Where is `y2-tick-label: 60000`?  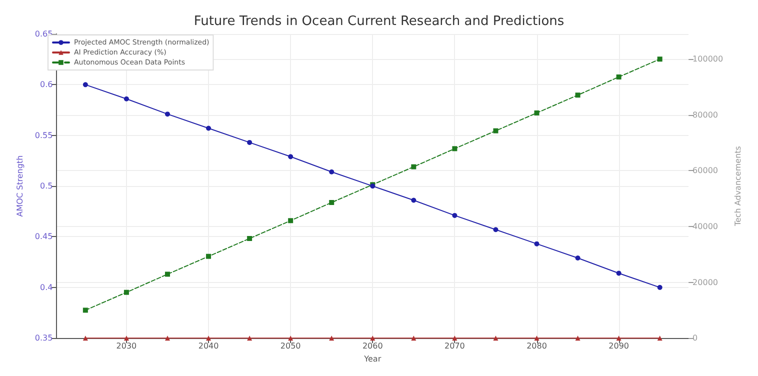 y2-tick-label: 60000 is located at coordinates (705, 171).